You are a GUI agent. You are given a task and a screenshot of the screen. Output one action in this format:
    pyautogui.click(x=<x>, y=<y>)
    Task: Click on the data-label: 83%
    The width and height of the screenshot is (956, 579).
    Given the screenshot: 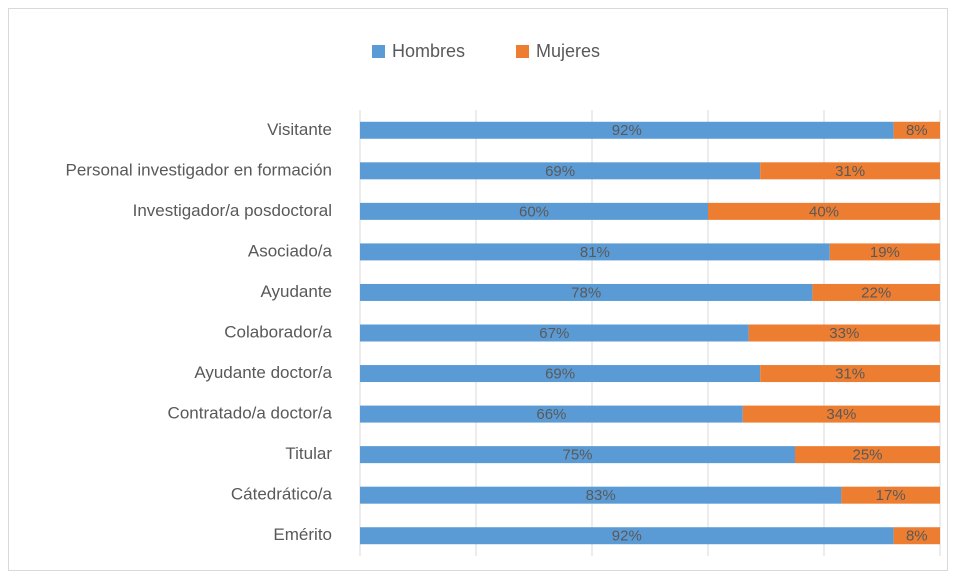 What is the action you would take?
    pyautogui.click(x=601, y=495)
    